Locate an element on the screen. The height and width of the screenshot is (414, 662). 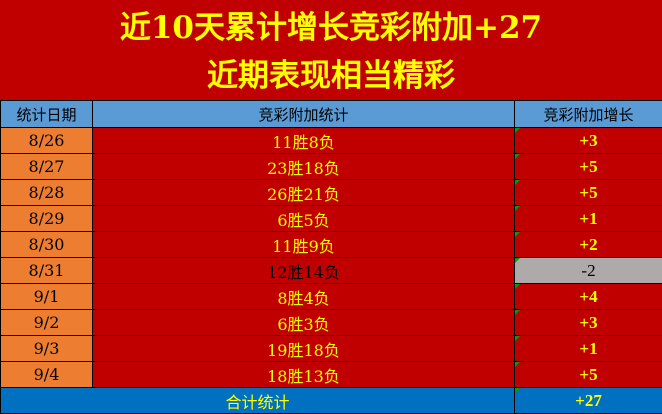
table-row: 9/4 18胜13负 +5 is located at coordinates (331, 375).